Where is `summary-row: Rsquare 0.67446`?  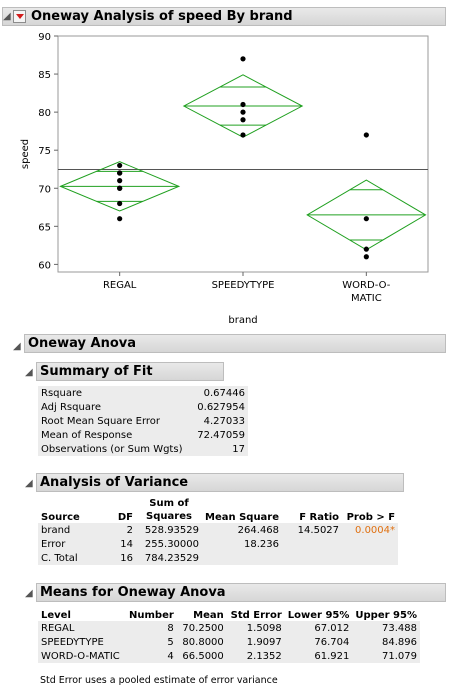
summary-row: Rsquare 0.67446 is located at coordinates (143, 393).